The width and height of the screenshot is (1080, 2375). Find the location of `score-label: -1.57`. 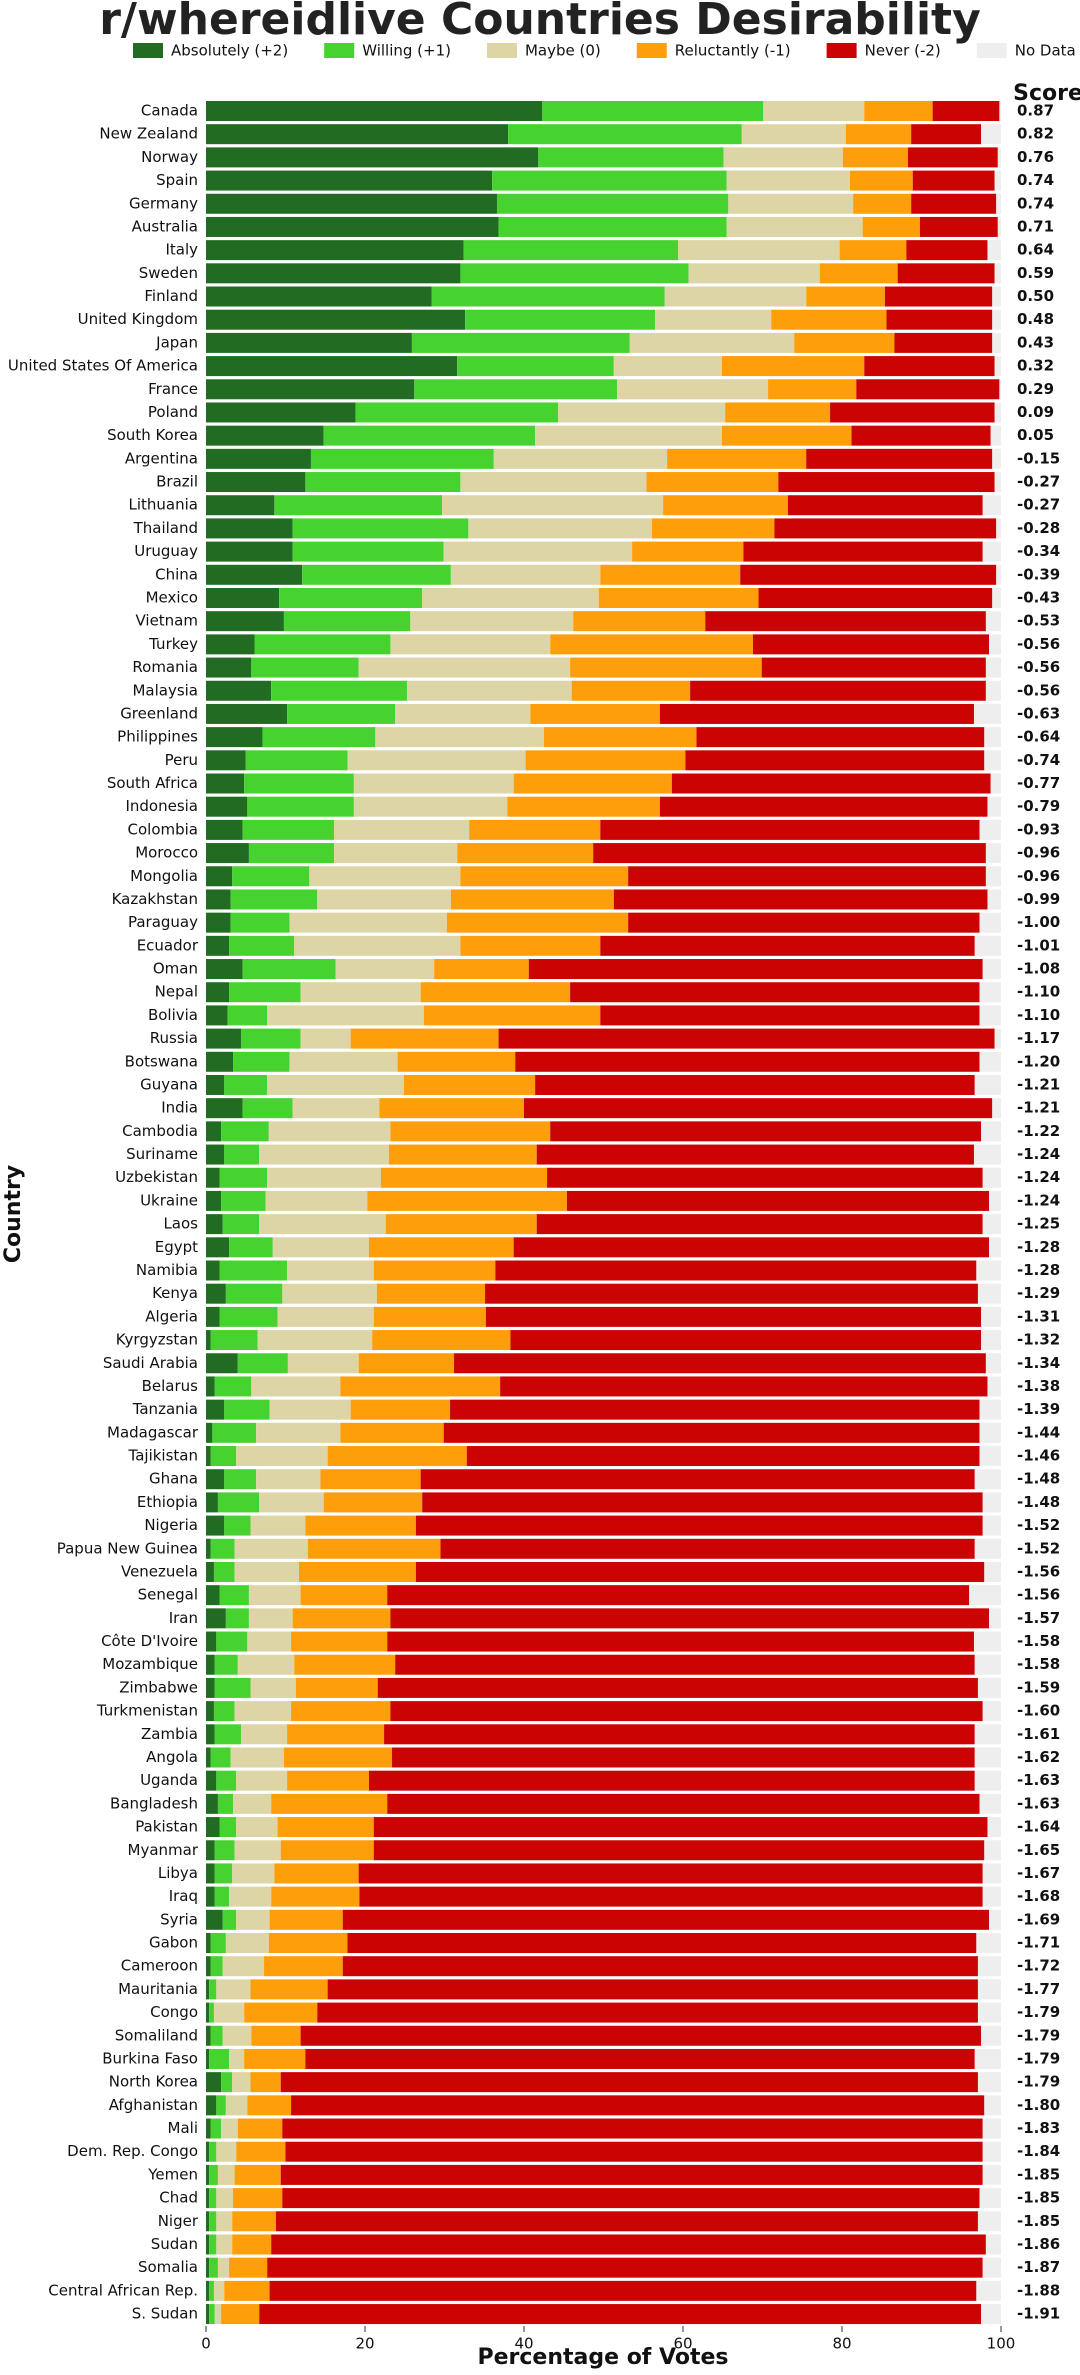

score-label: -1.57 is located at coordinates (1038, 1618).